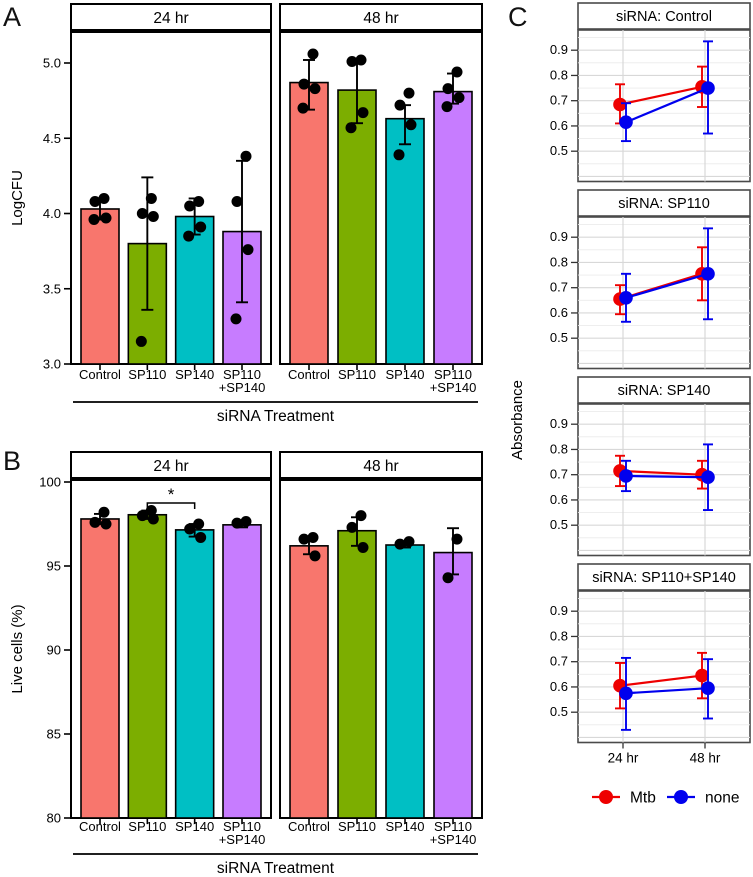 This screenshot has width=753, height=877. What do you see at coordinates (559, 261) in the screenshot?
I see `y-tick-label: 0.8` at bounding box center [559, 261].